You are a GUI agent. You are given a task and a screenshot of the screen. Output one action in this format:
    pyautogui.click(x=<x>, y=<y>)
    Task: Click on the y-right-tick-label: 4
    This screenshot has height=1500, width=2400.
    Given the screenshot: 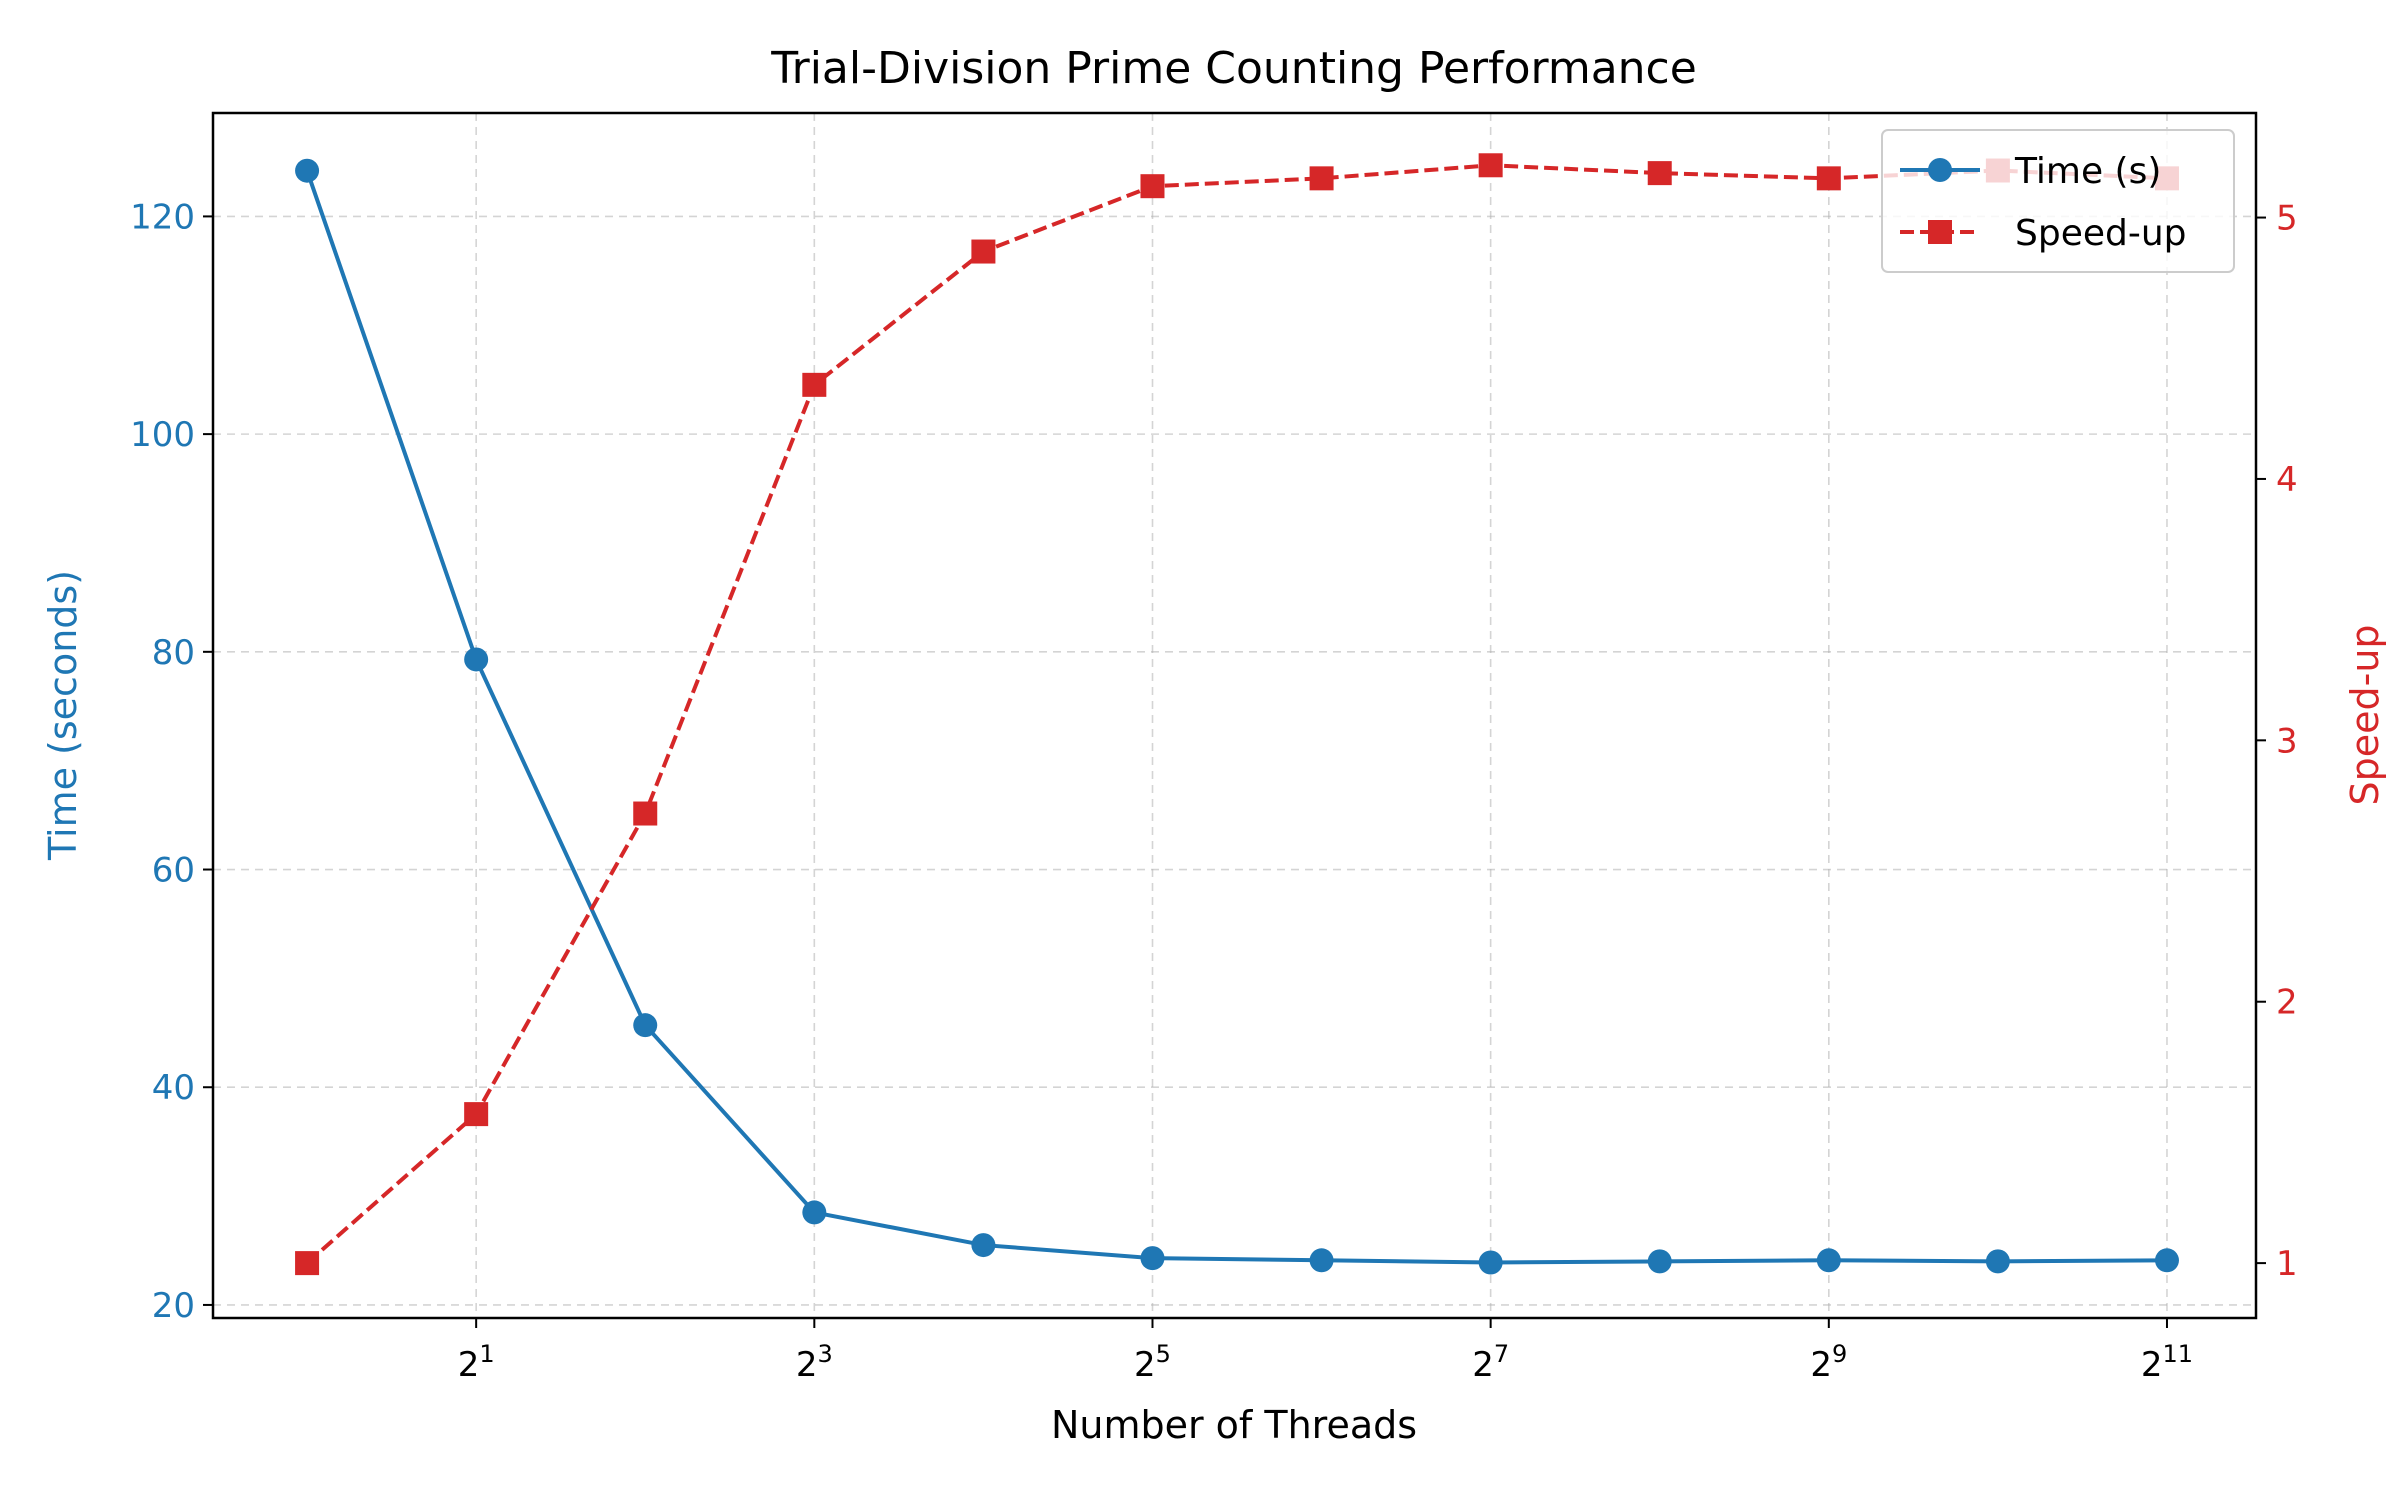 What is the action you would take?
    pyautogui.click(x=2287, y=480)
    